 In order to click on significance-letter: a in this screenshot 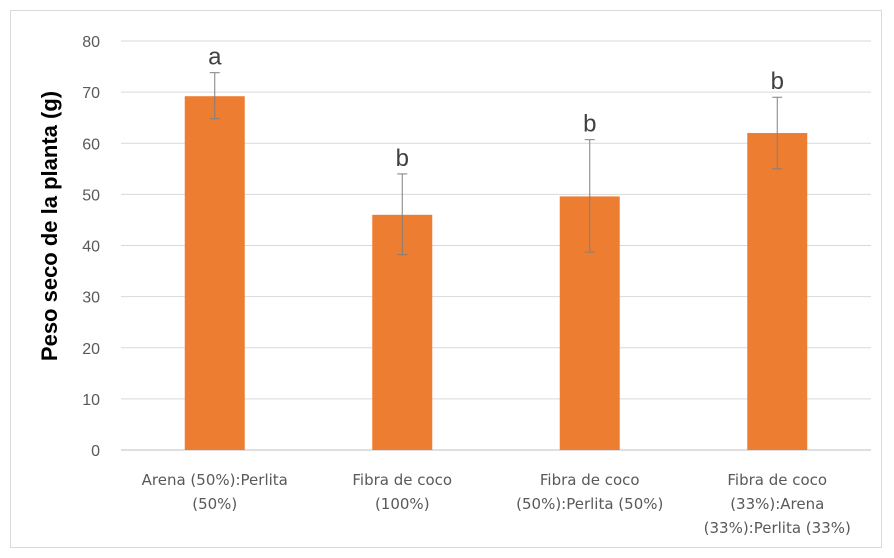, I will do `click(215, 57)`.